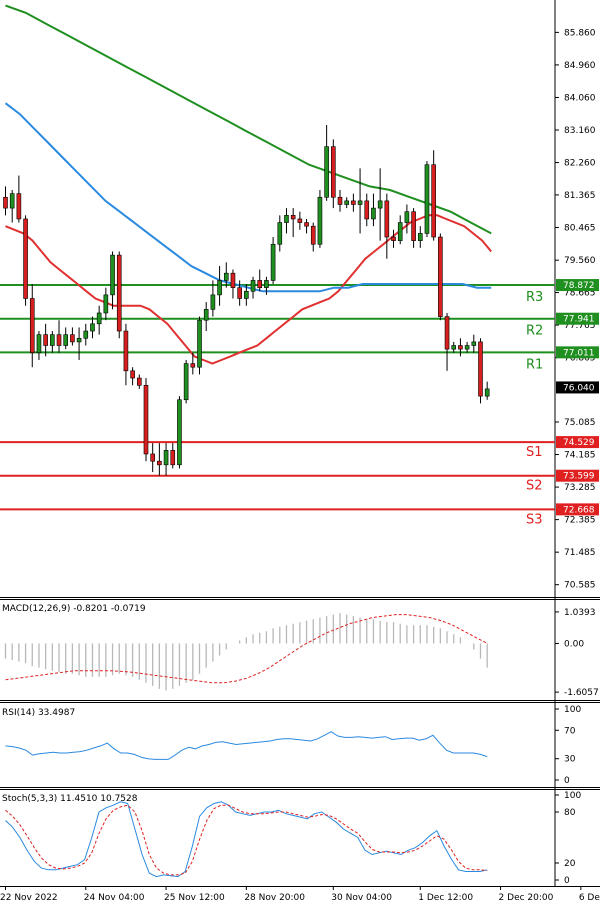 This screenshot has width=600, height=907. Describe the element at coordinates (580, 586) in the screenshot. I see `y-tick-label: 70.585` at that location.